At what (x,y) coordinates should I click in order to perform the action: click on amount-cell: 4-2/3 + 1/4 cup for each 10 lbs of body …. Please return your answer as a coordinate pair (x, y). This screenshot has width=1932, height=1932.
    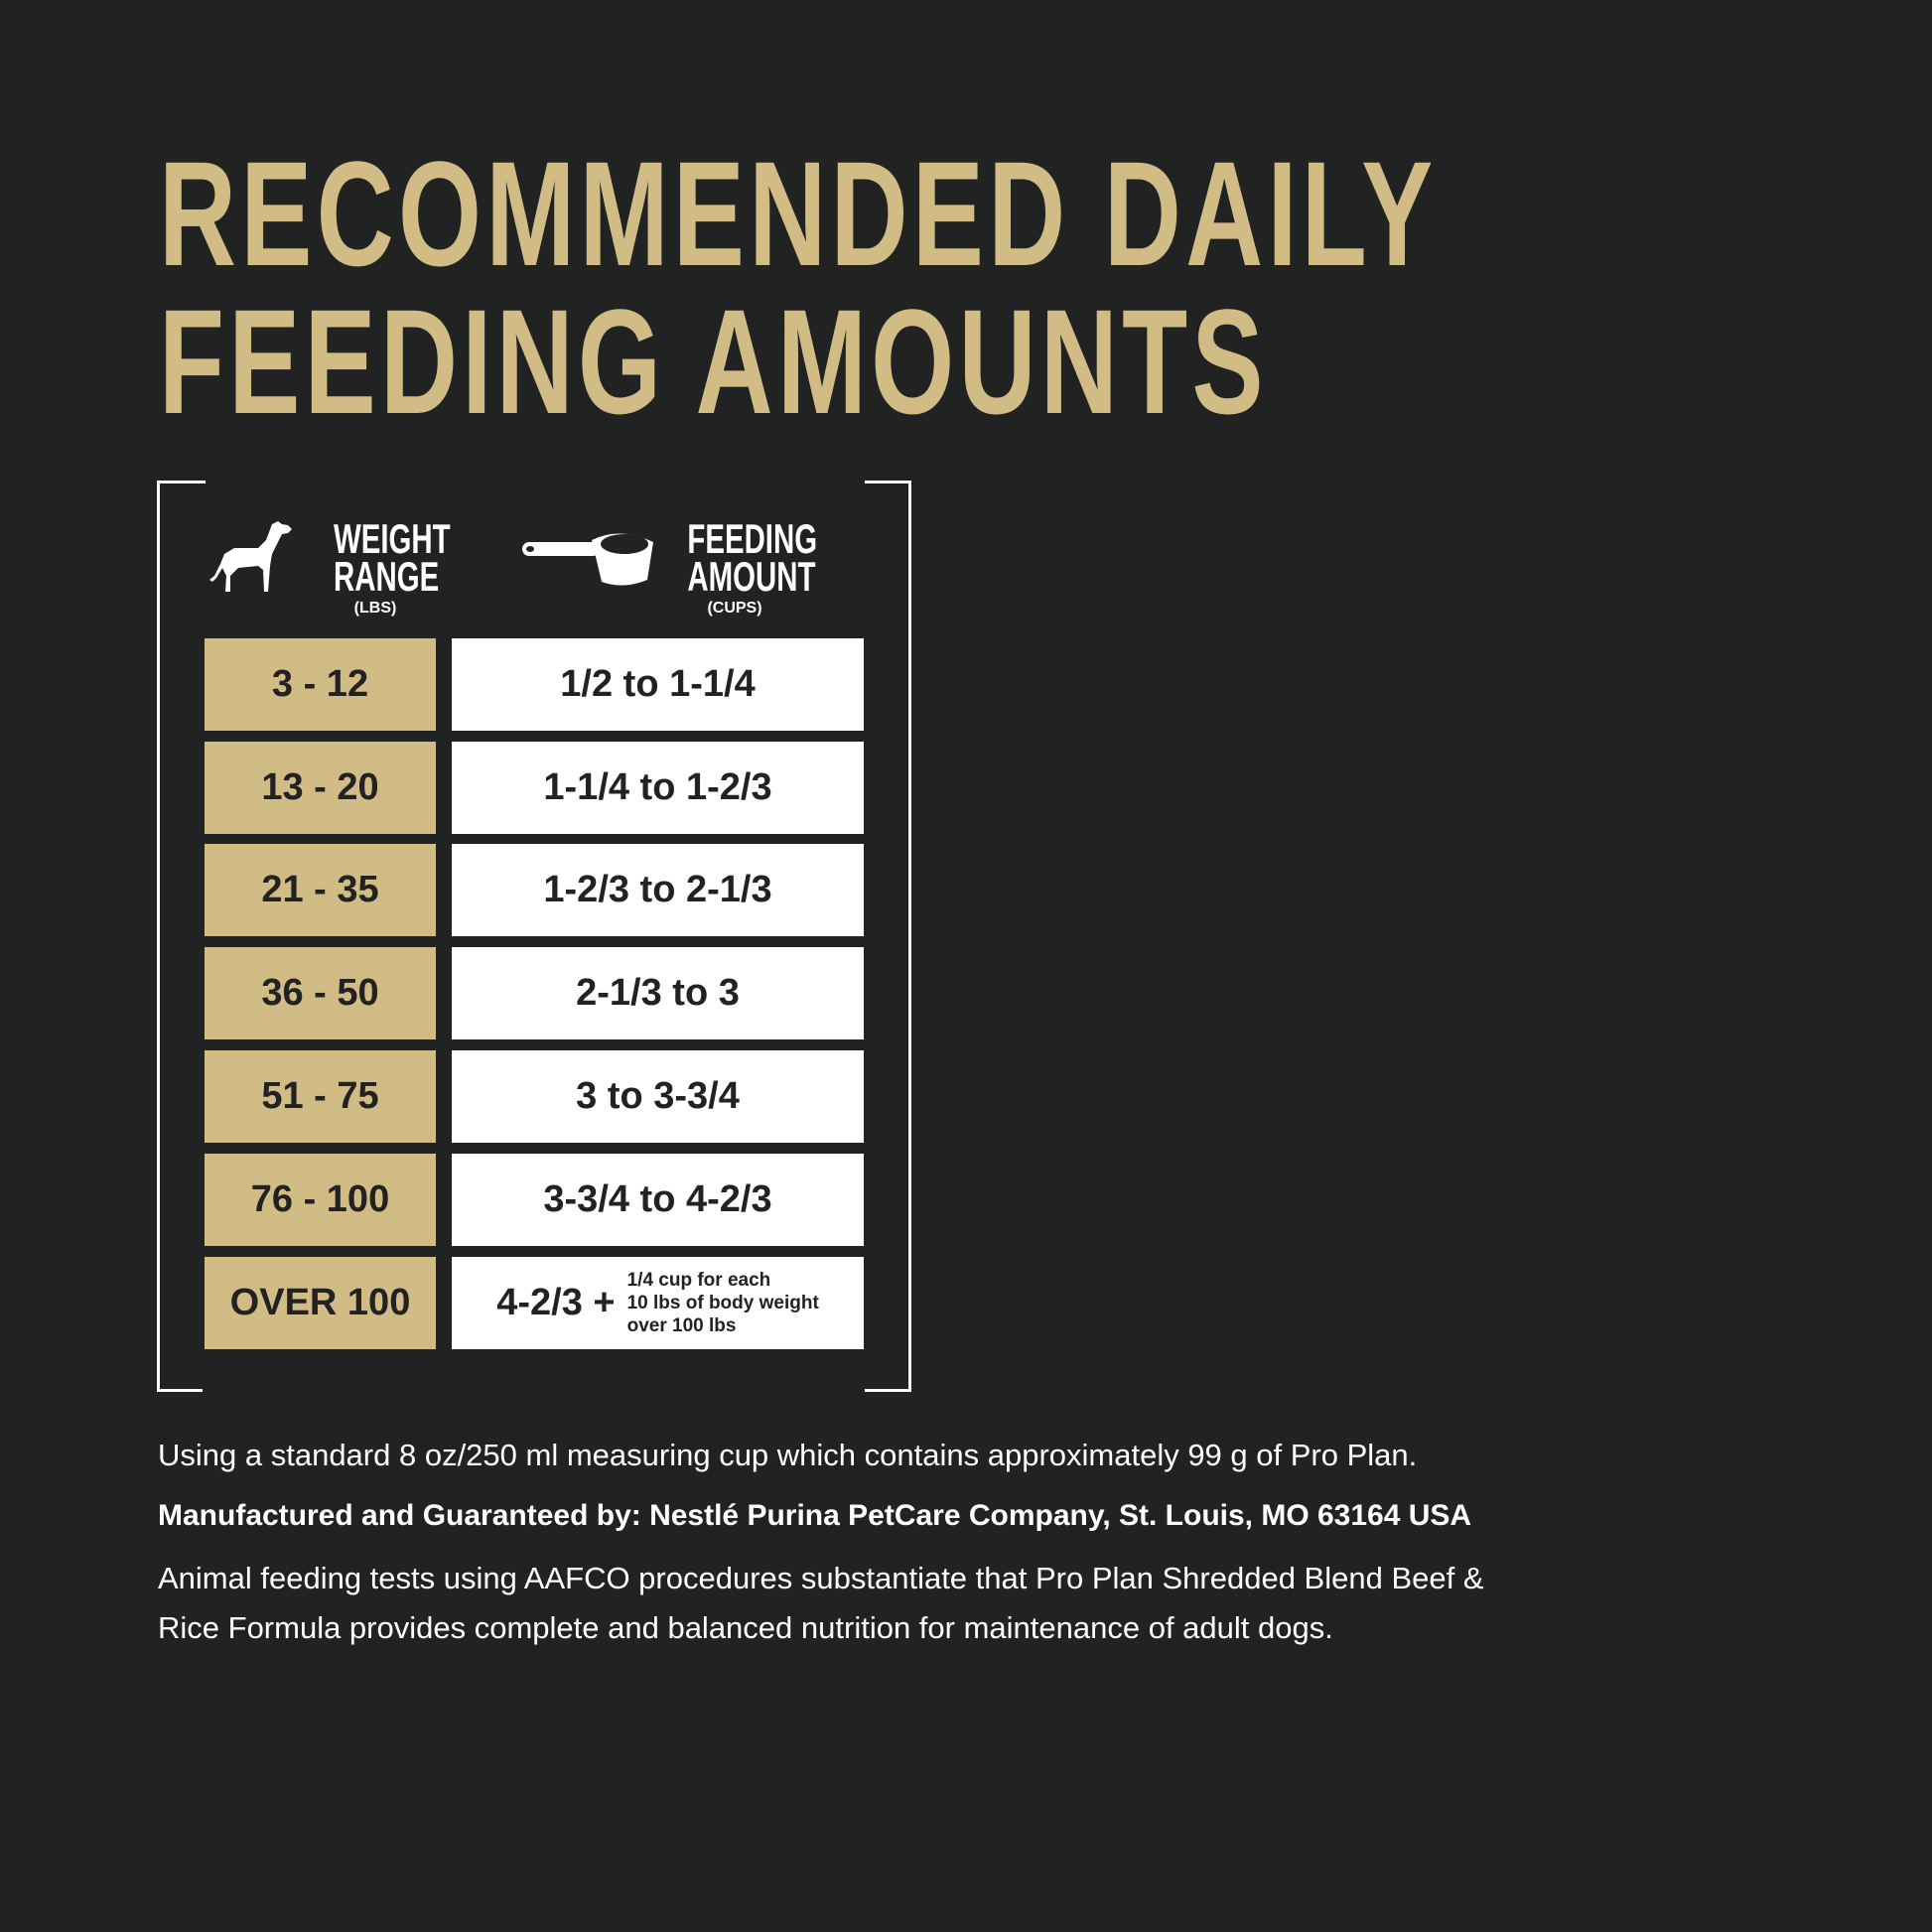
    Looking at the image, I should click on (658, 1303).